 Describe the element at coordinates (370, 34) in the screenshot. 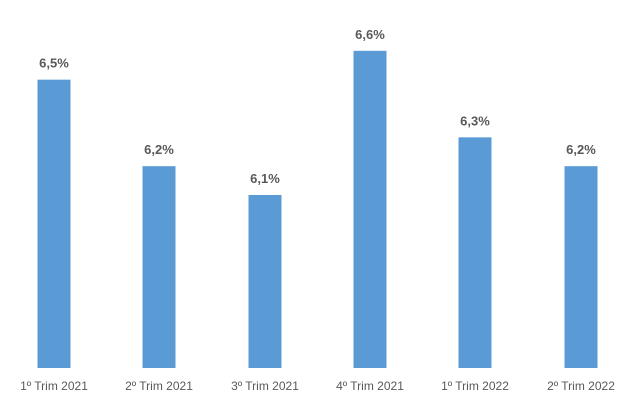

I see `data-label-4: 6,6%` at that location.